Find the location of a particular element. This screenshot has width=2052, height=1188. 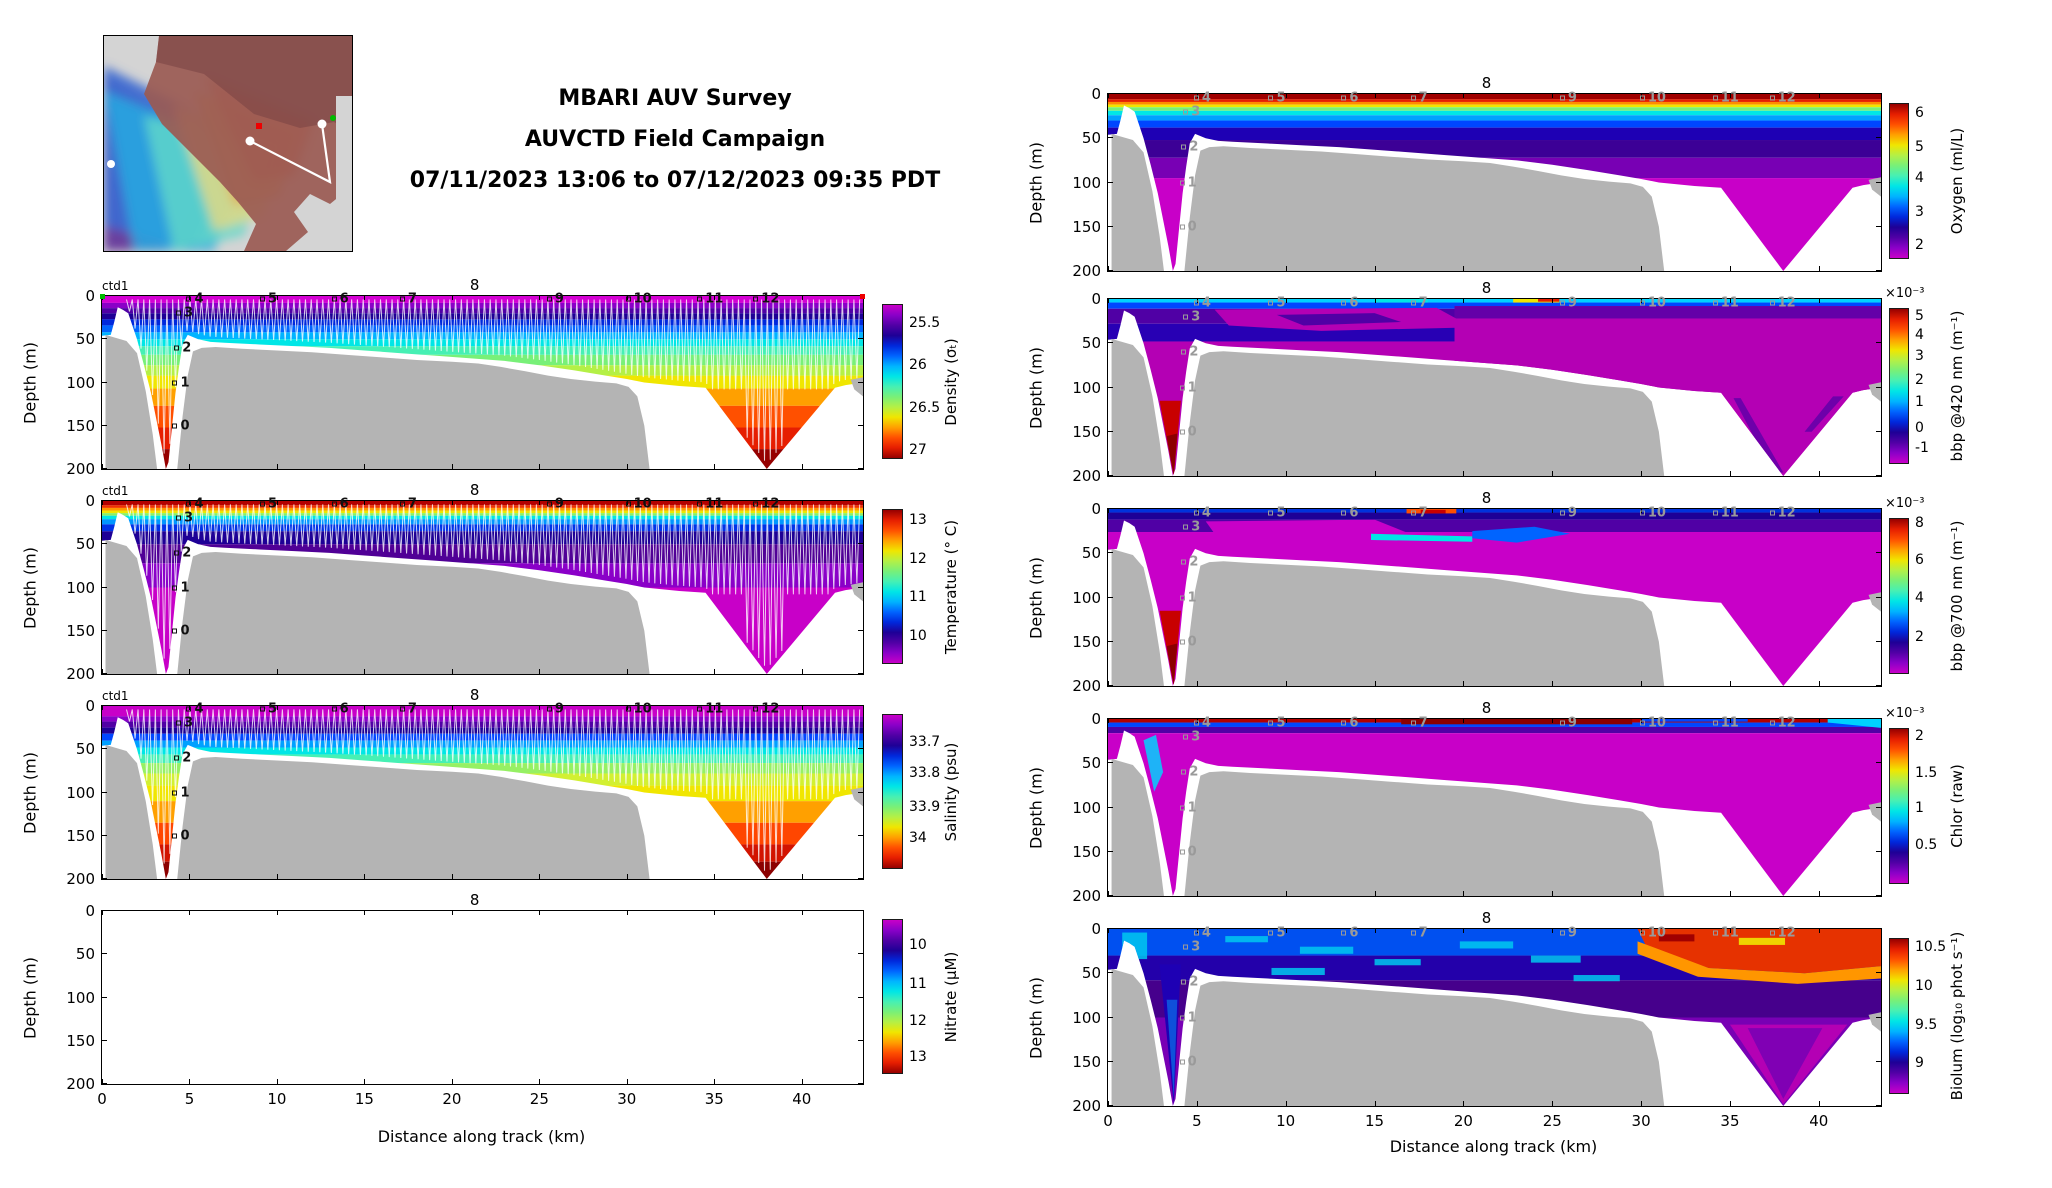

colorbar-tick-label: 33.7 is located at coordinates (925, 741).